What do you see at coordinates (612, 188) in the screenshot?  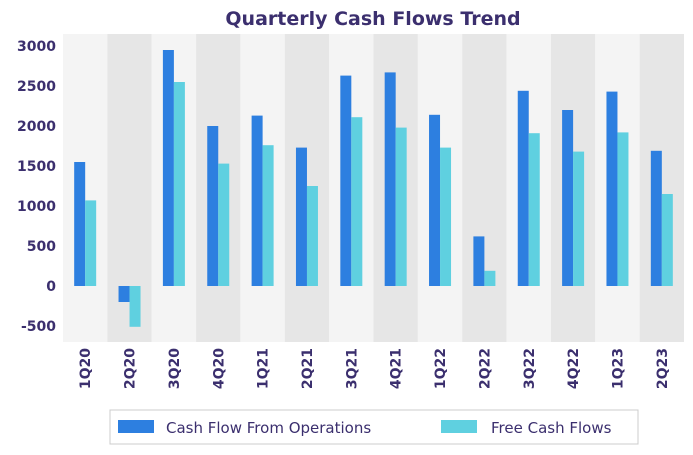 I see `bar-operations-1Q23` at bounding box center [612, 188].